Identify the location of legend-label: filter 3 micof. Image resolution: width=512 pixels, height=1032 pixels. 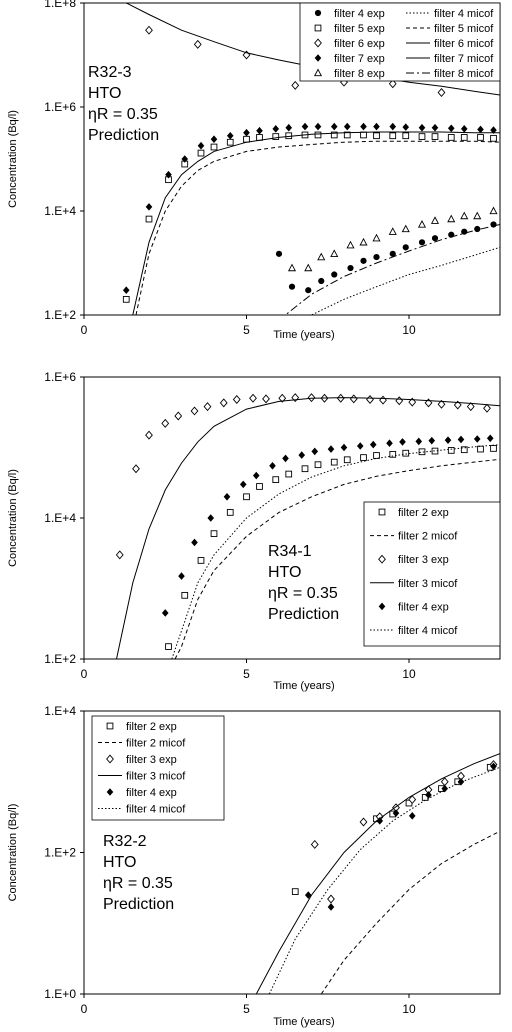
(156, 777).